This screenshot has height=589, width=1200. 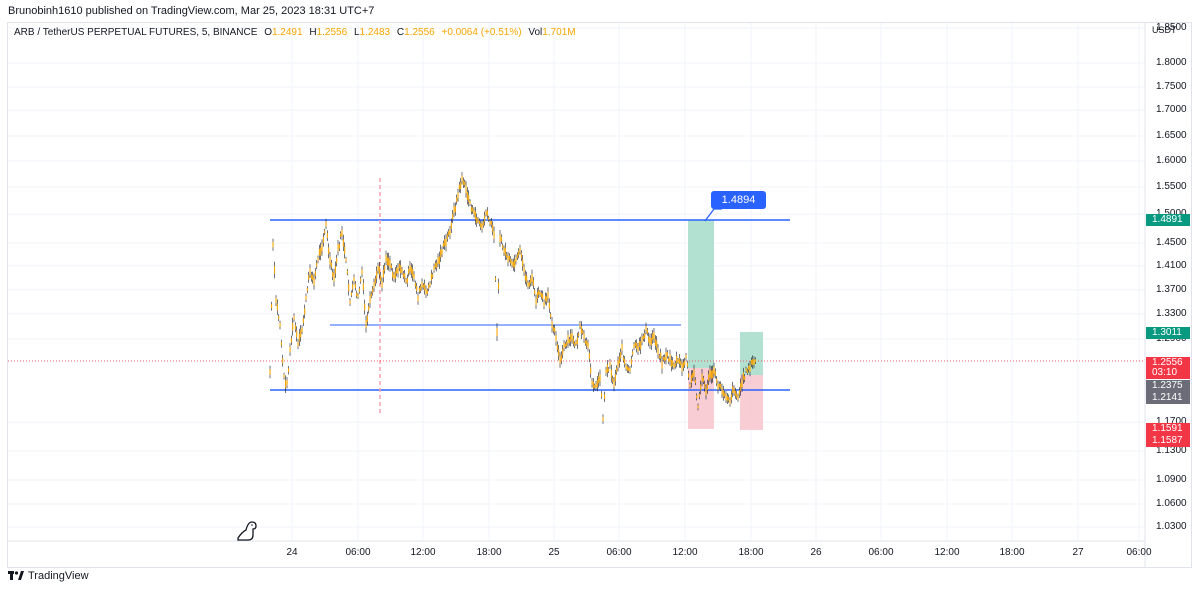 What do you see at coordinates (738, 200) in the screenshot?
I see `target-price-callout: 1.4894` at bounding box center [738, 200].